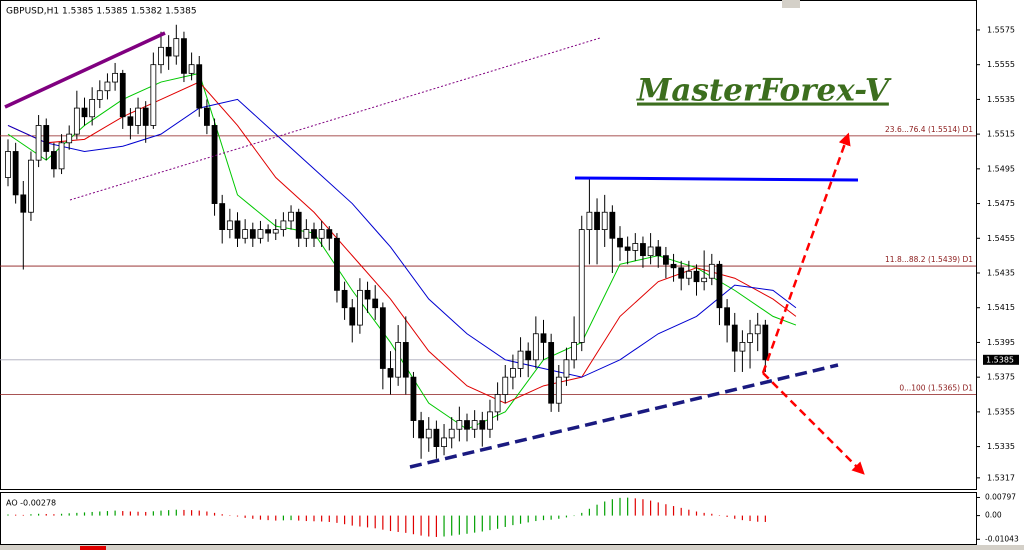  What do you see at coordinates (1001, 307) in the screenshot?
I see `y-tick-label: 1.5415` at bounding box center [1001, 307].